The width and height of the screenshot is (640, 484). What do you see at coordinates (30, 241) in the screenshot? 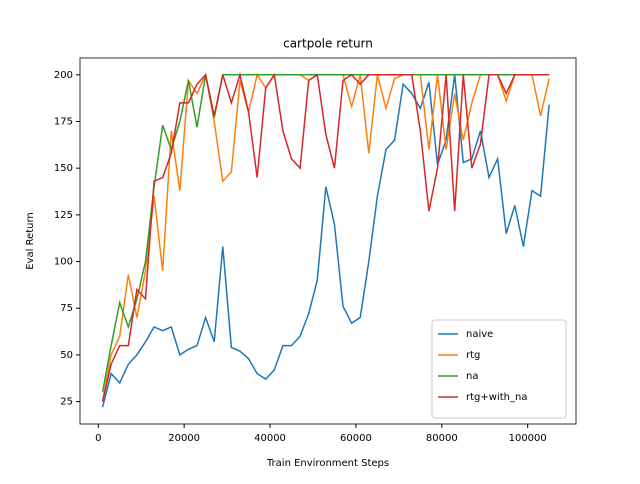
I see `y-axis-label: Eval Return` at bounding box center [30, 241].